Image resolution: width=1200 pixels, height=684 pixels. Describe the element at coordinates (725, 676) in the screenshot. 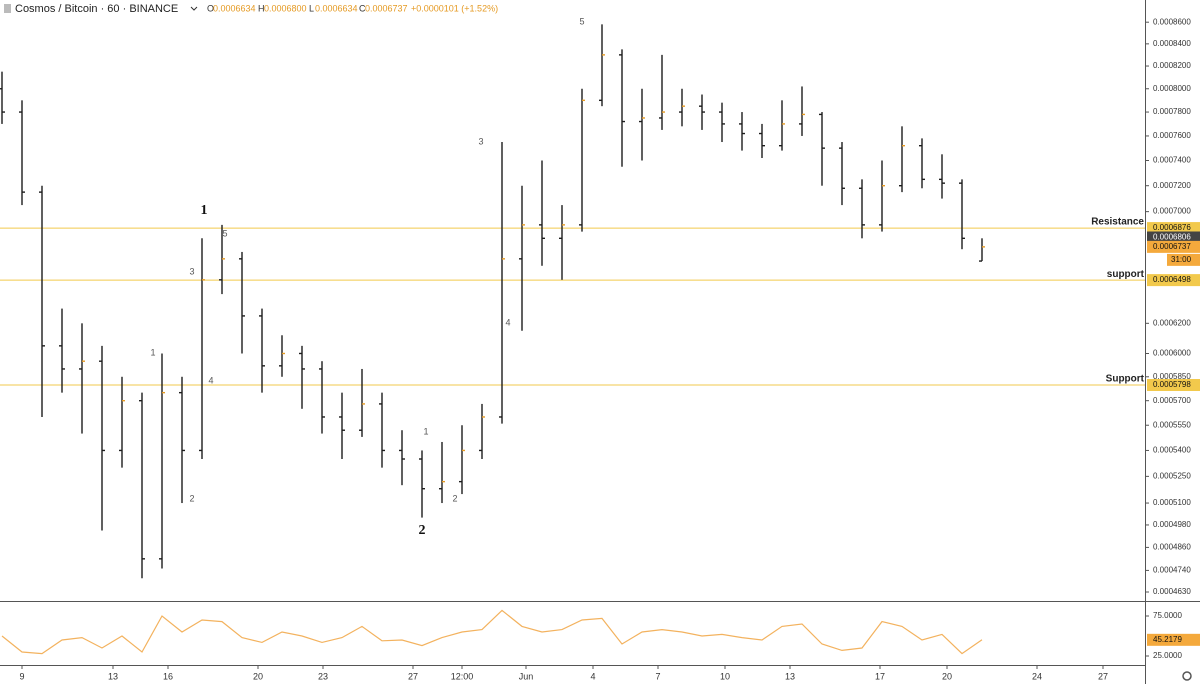

I see `x-tick-label: 10` at that location.